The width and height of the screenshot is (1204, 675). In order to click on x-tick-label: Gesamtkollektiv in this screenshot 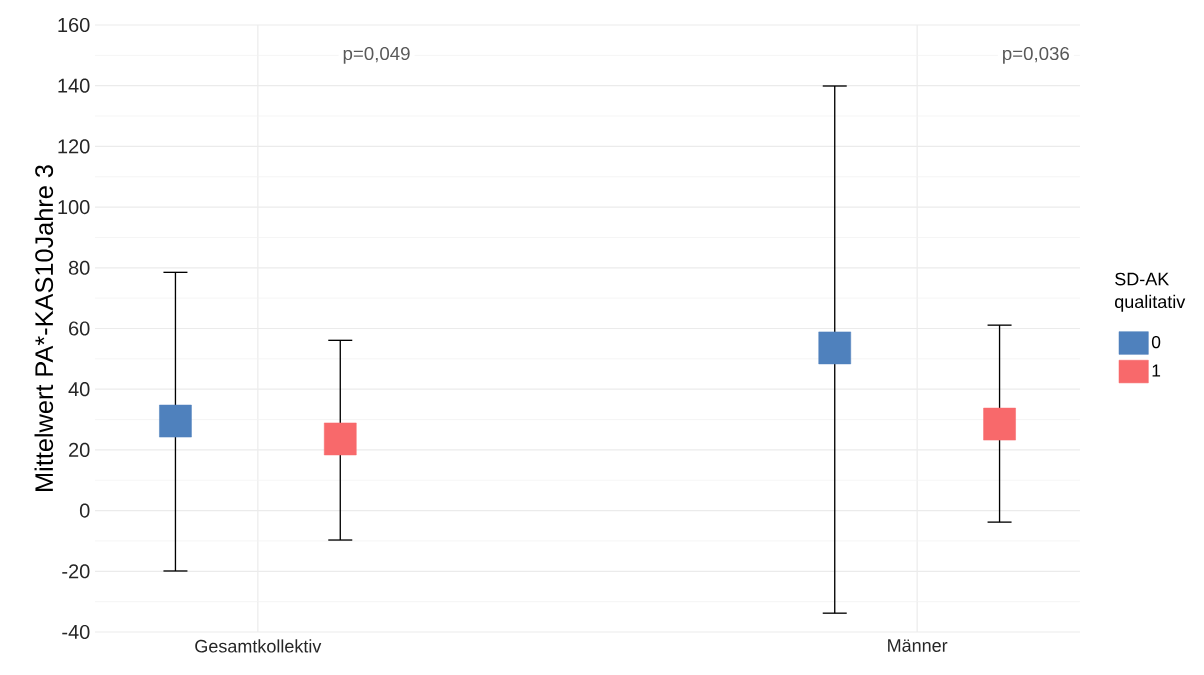, I will do `click(258, 646)`.